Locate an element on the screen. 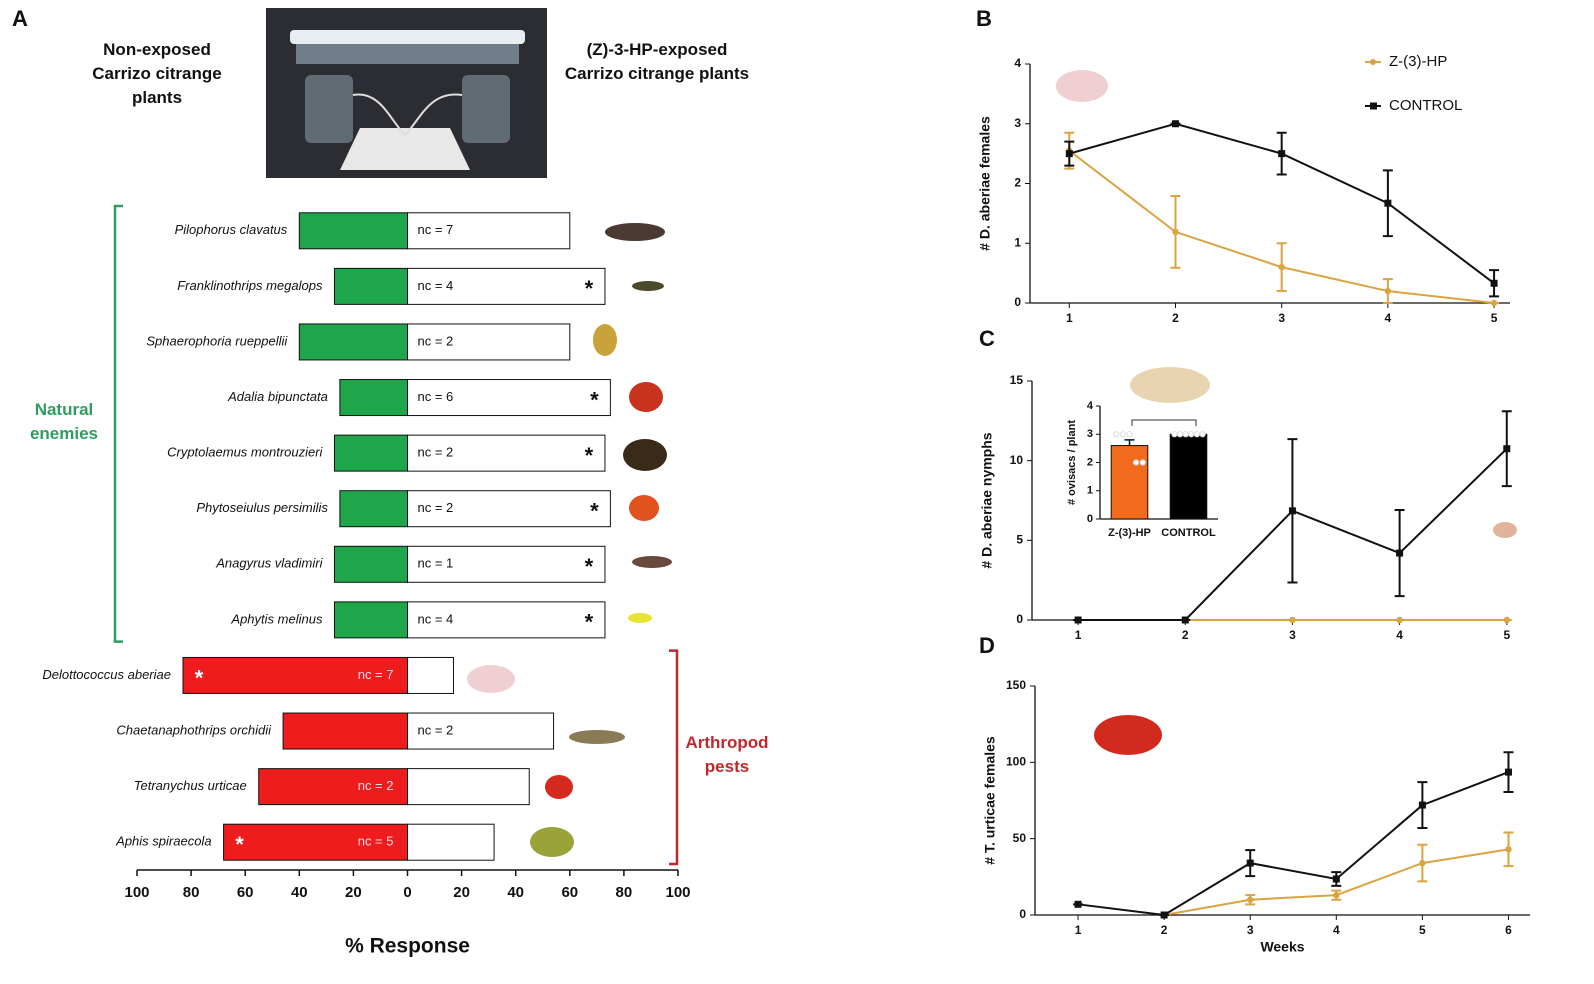 The width and height of the screenshot is (1594, 984). x-axis-label: Weeks is located at coordinates (1282, 947).